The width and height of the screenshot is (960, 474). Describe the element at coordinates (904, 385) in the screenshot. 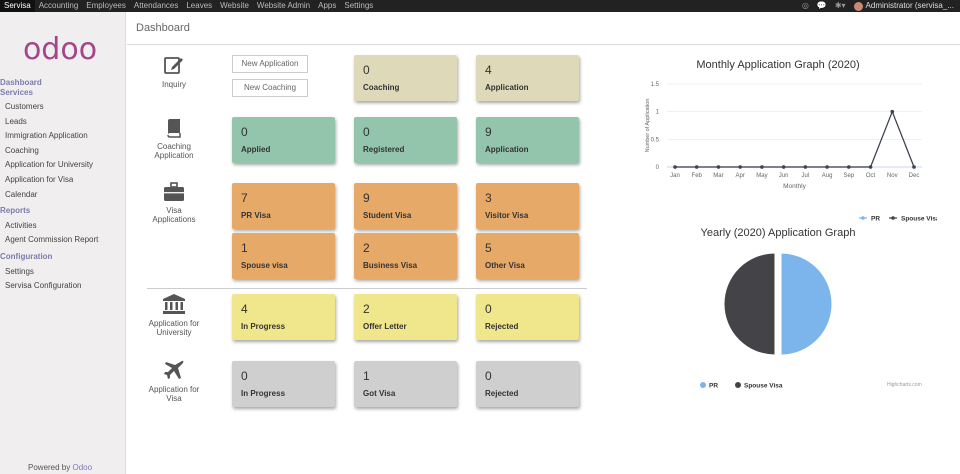

I see `highcharts-credit: Highcharts.com` at that location.